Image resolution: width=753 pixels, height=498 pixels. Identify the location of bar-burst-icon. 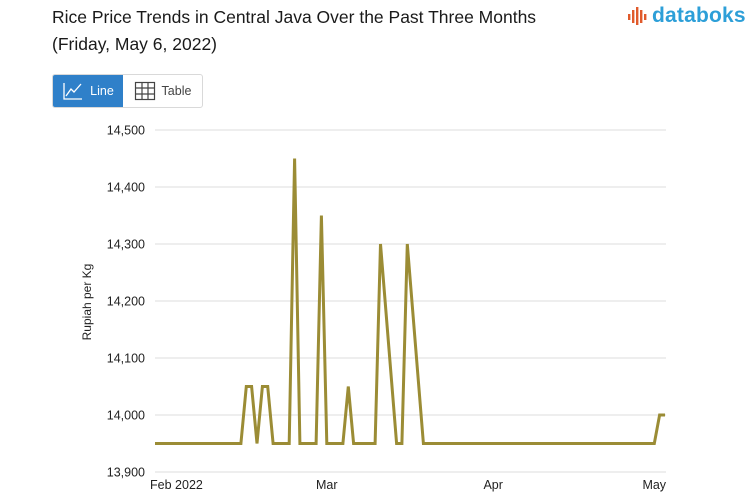
(637, 16).